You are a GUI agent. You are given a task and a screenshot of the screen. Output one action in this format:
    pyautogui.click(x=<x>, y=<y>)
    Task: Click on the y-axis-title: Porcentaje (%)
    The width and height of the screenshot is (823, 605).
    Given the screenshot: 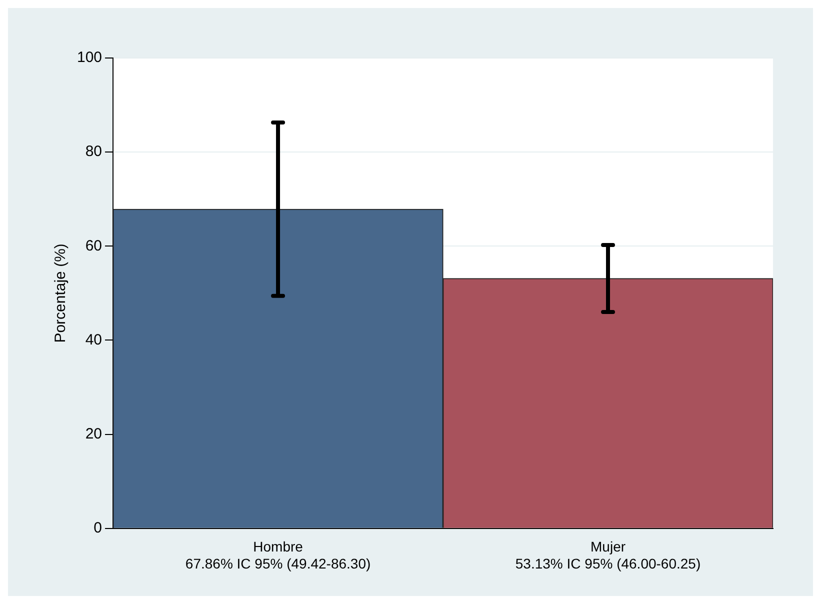 What is the action you would take?
    pyautogui.click(x=61, y=293)
    